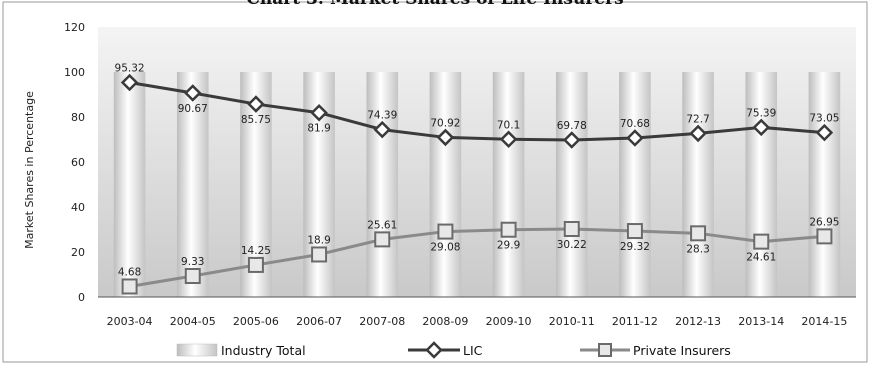 This screenshot has width=871, height=366. What do you see at coordinates (682, 350) in the screenshot?
I see `legend-label-private-insurers: Private Insurers` at bounding box center [682, 350].